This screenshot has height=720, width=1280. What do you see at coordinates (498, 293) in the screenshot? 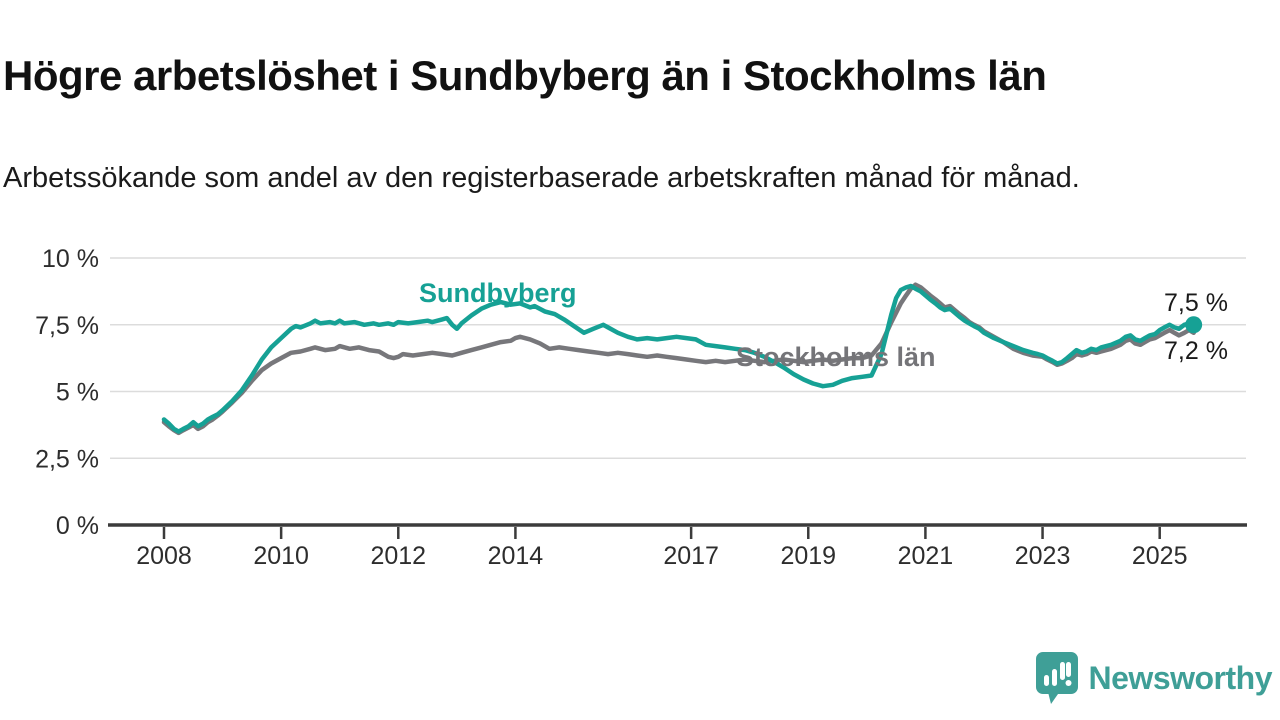
I see `series-label-sundbyberg: Sundbyberg` at bounding box center [498, 293].